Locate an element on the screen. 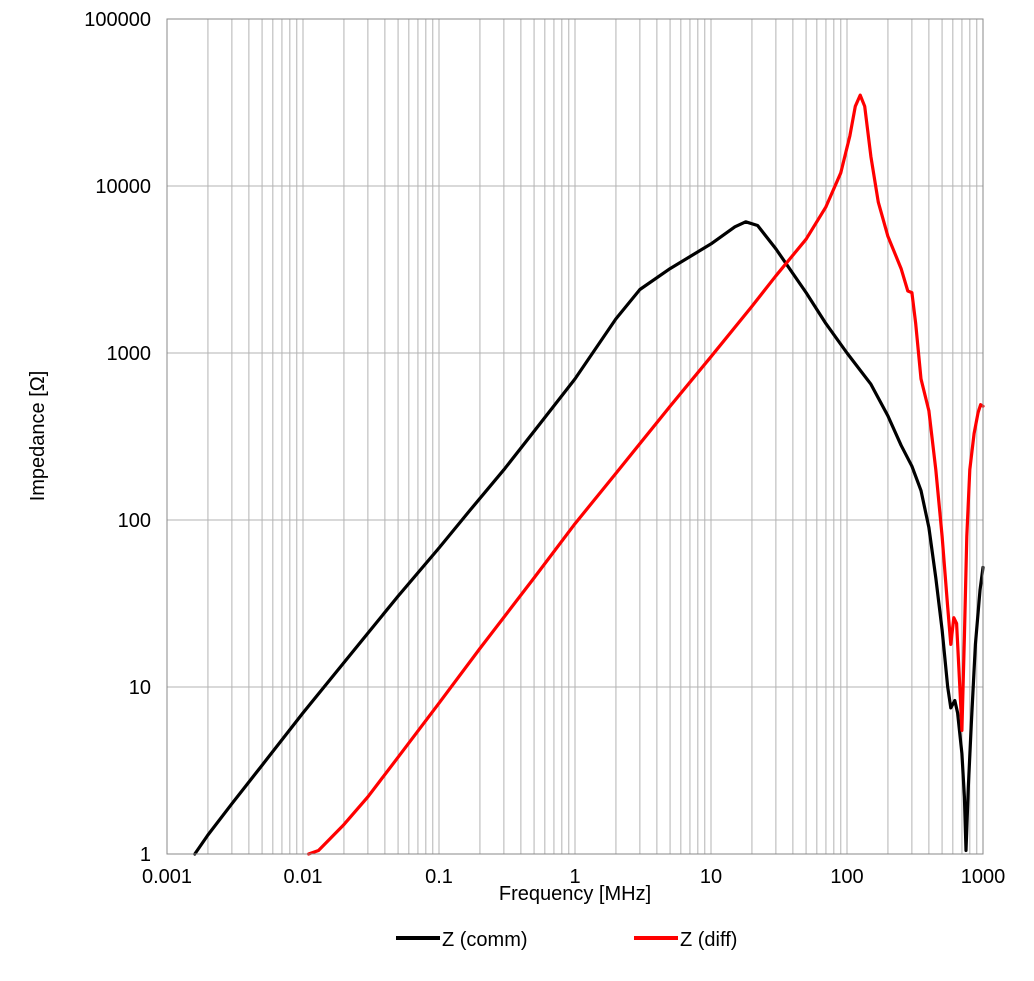  x-tick-labels: 0.001 0.01 0.1 1 10 100 1000 is located at coordinates (573, 877).